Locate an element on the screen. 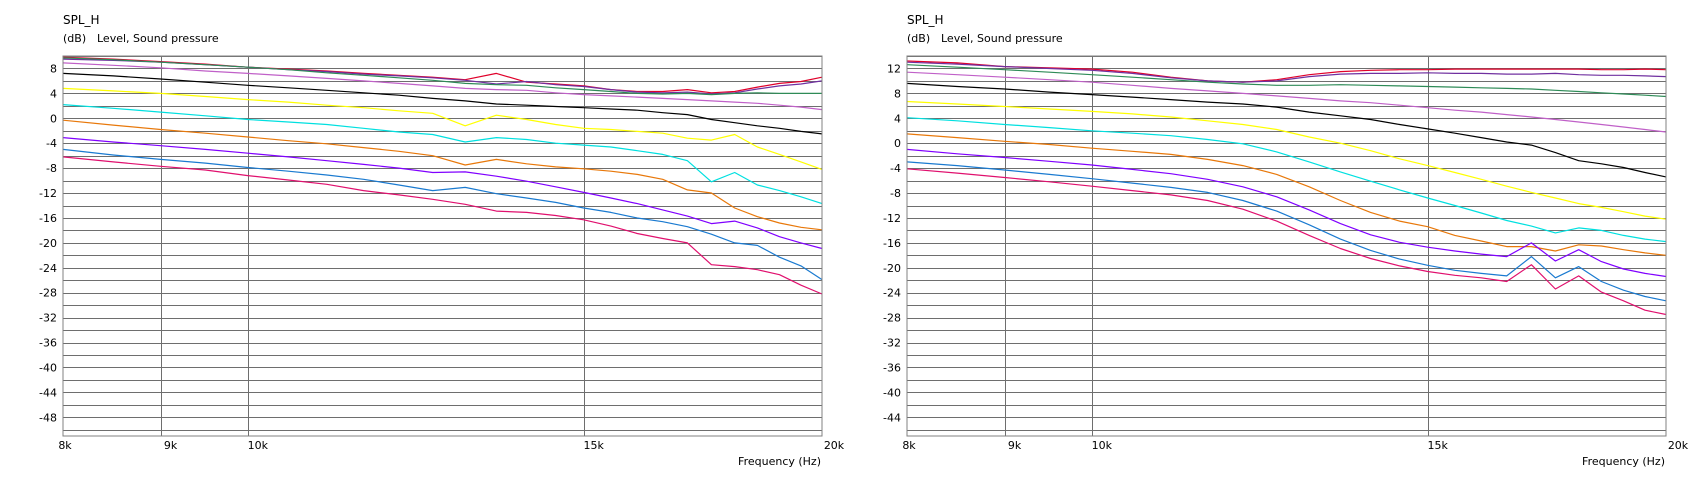 The height and width of the screenshot is (495, 1704). y-tick-label: 12 is located at coordinates (894, 68).